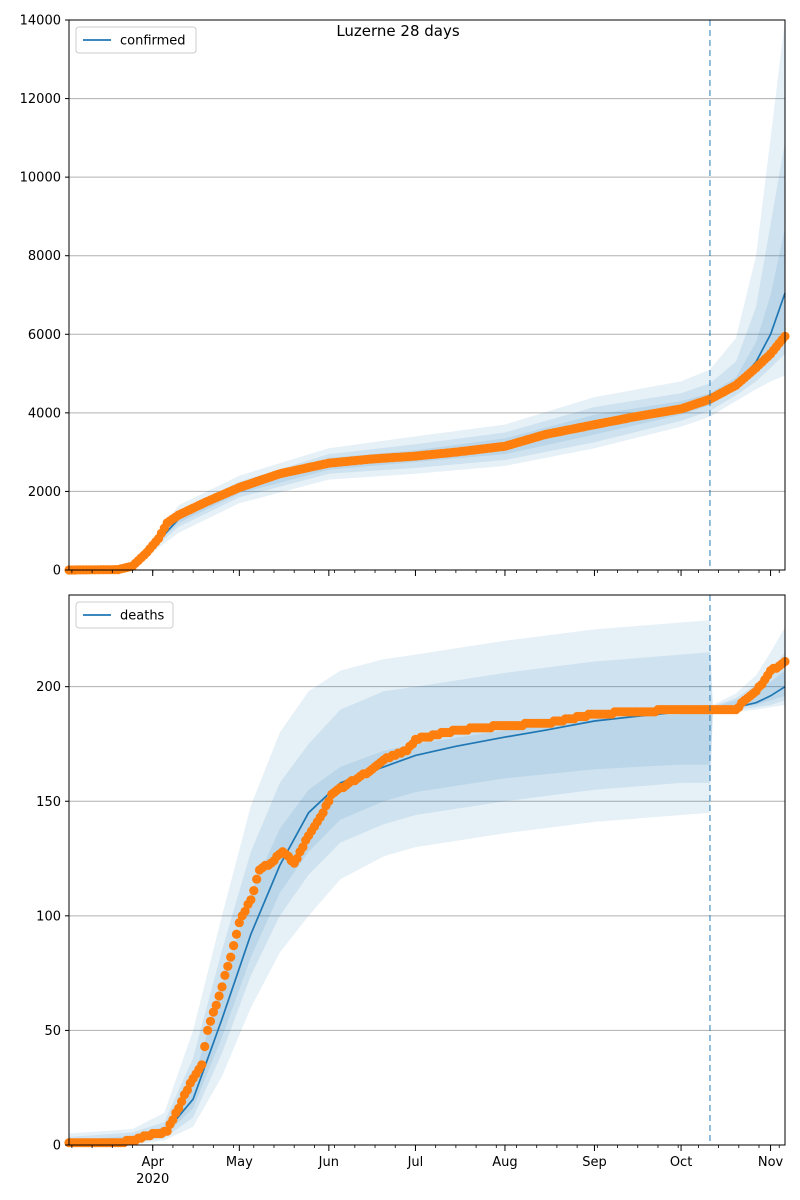 This screenshot has height=1200, width=800. Describe the element at coordinates (44, 492) in the screenshot. I see `y-tick-label: 2000` at that location.